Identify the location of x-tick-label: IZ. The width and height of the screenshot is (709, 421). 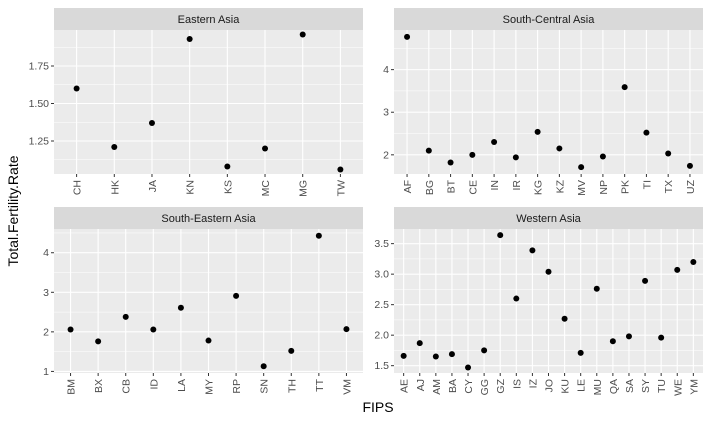
(533, 383).